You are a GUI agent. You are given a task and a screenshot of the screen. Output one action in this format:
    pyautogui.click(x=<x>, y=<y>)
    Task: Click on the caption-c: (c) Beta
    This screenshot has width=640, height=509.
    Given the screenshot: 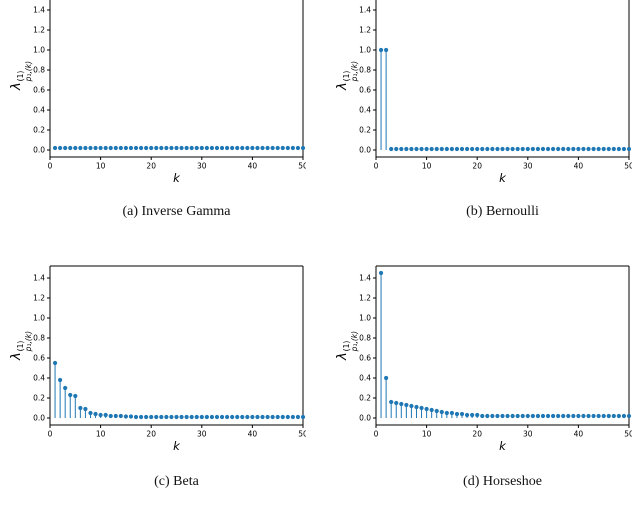 What is the action you would take?
    pyautogui.click(x=176, y=481)
    